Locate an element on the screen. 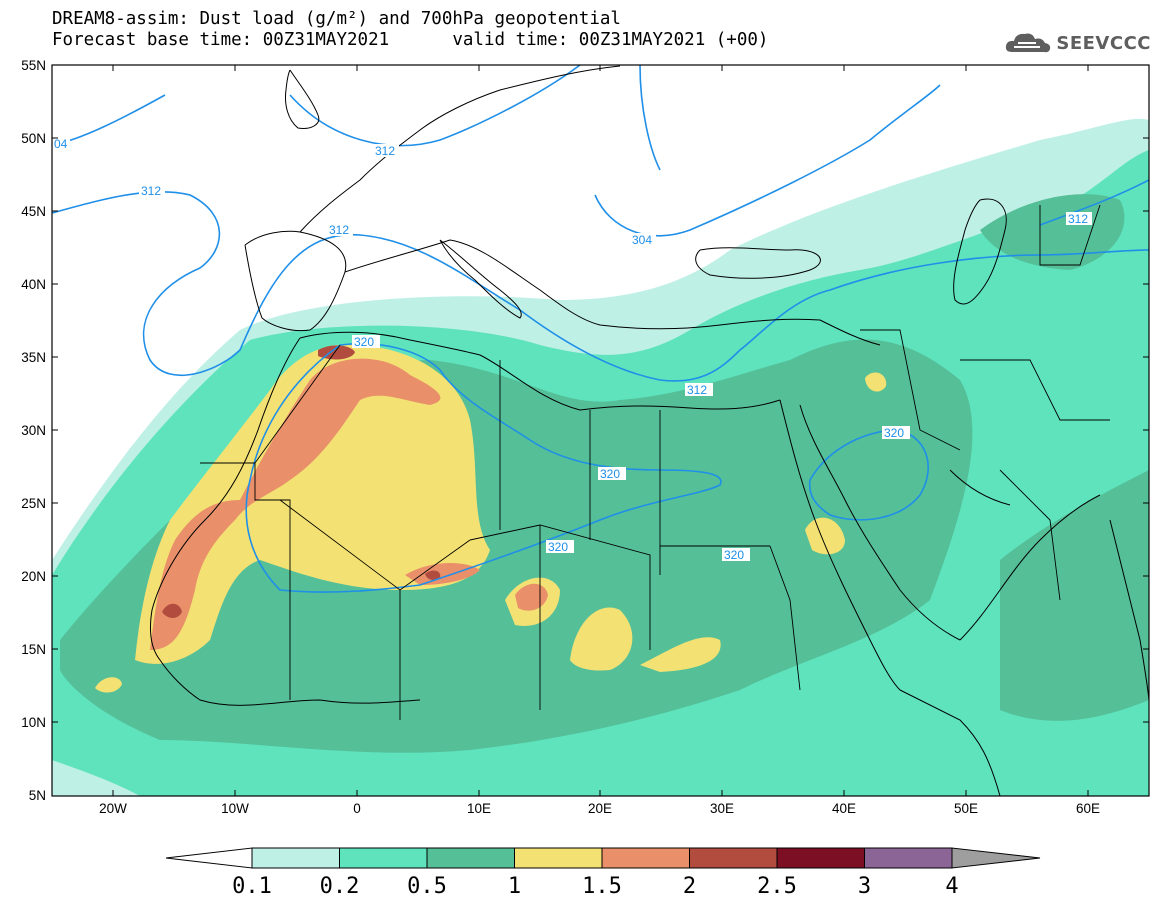 This screenshot has width=1165, height=907. colorbar-label: 3 is located at coordinates (864, 886).